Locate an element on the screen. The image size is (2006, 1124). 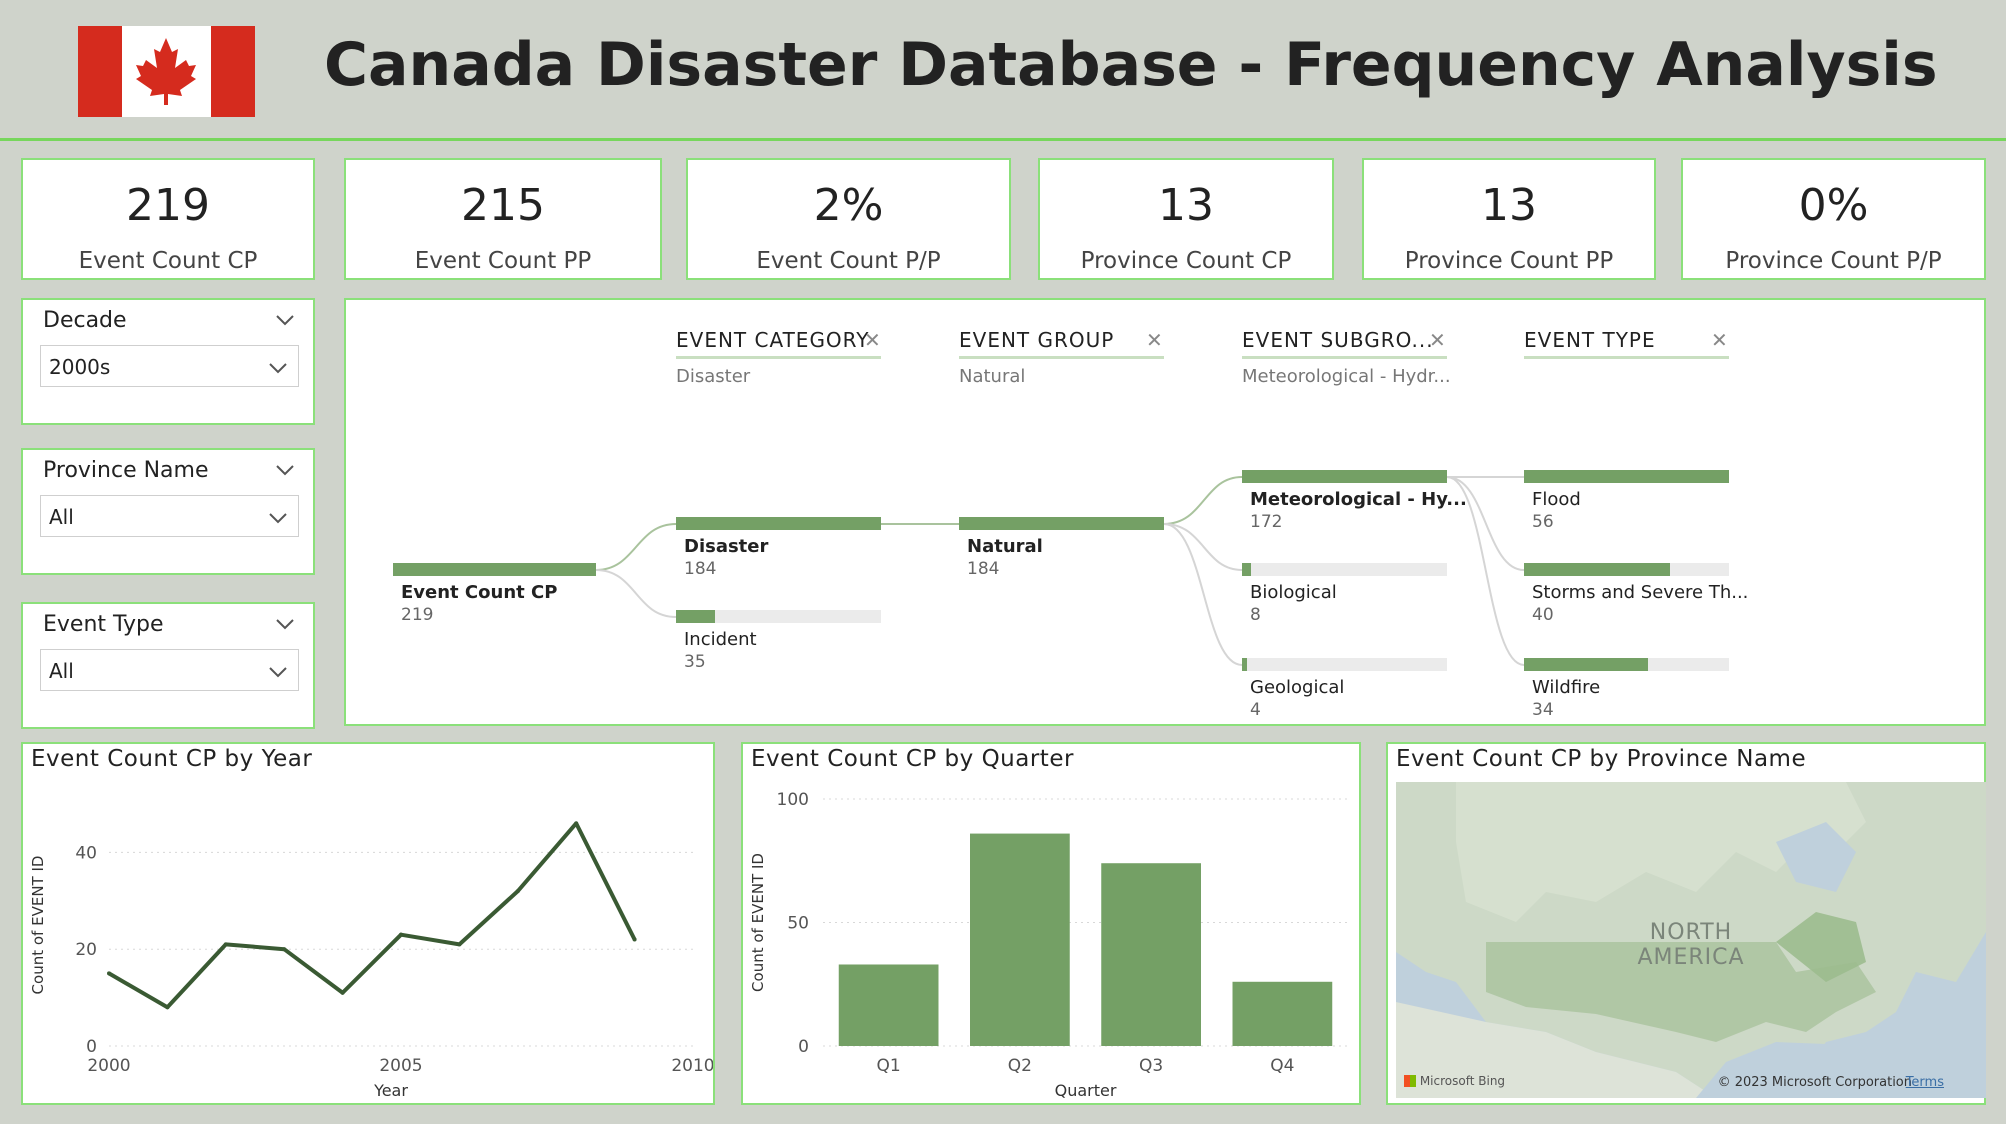
dropdown-value: 2000s is located at coordinates (80, 367).